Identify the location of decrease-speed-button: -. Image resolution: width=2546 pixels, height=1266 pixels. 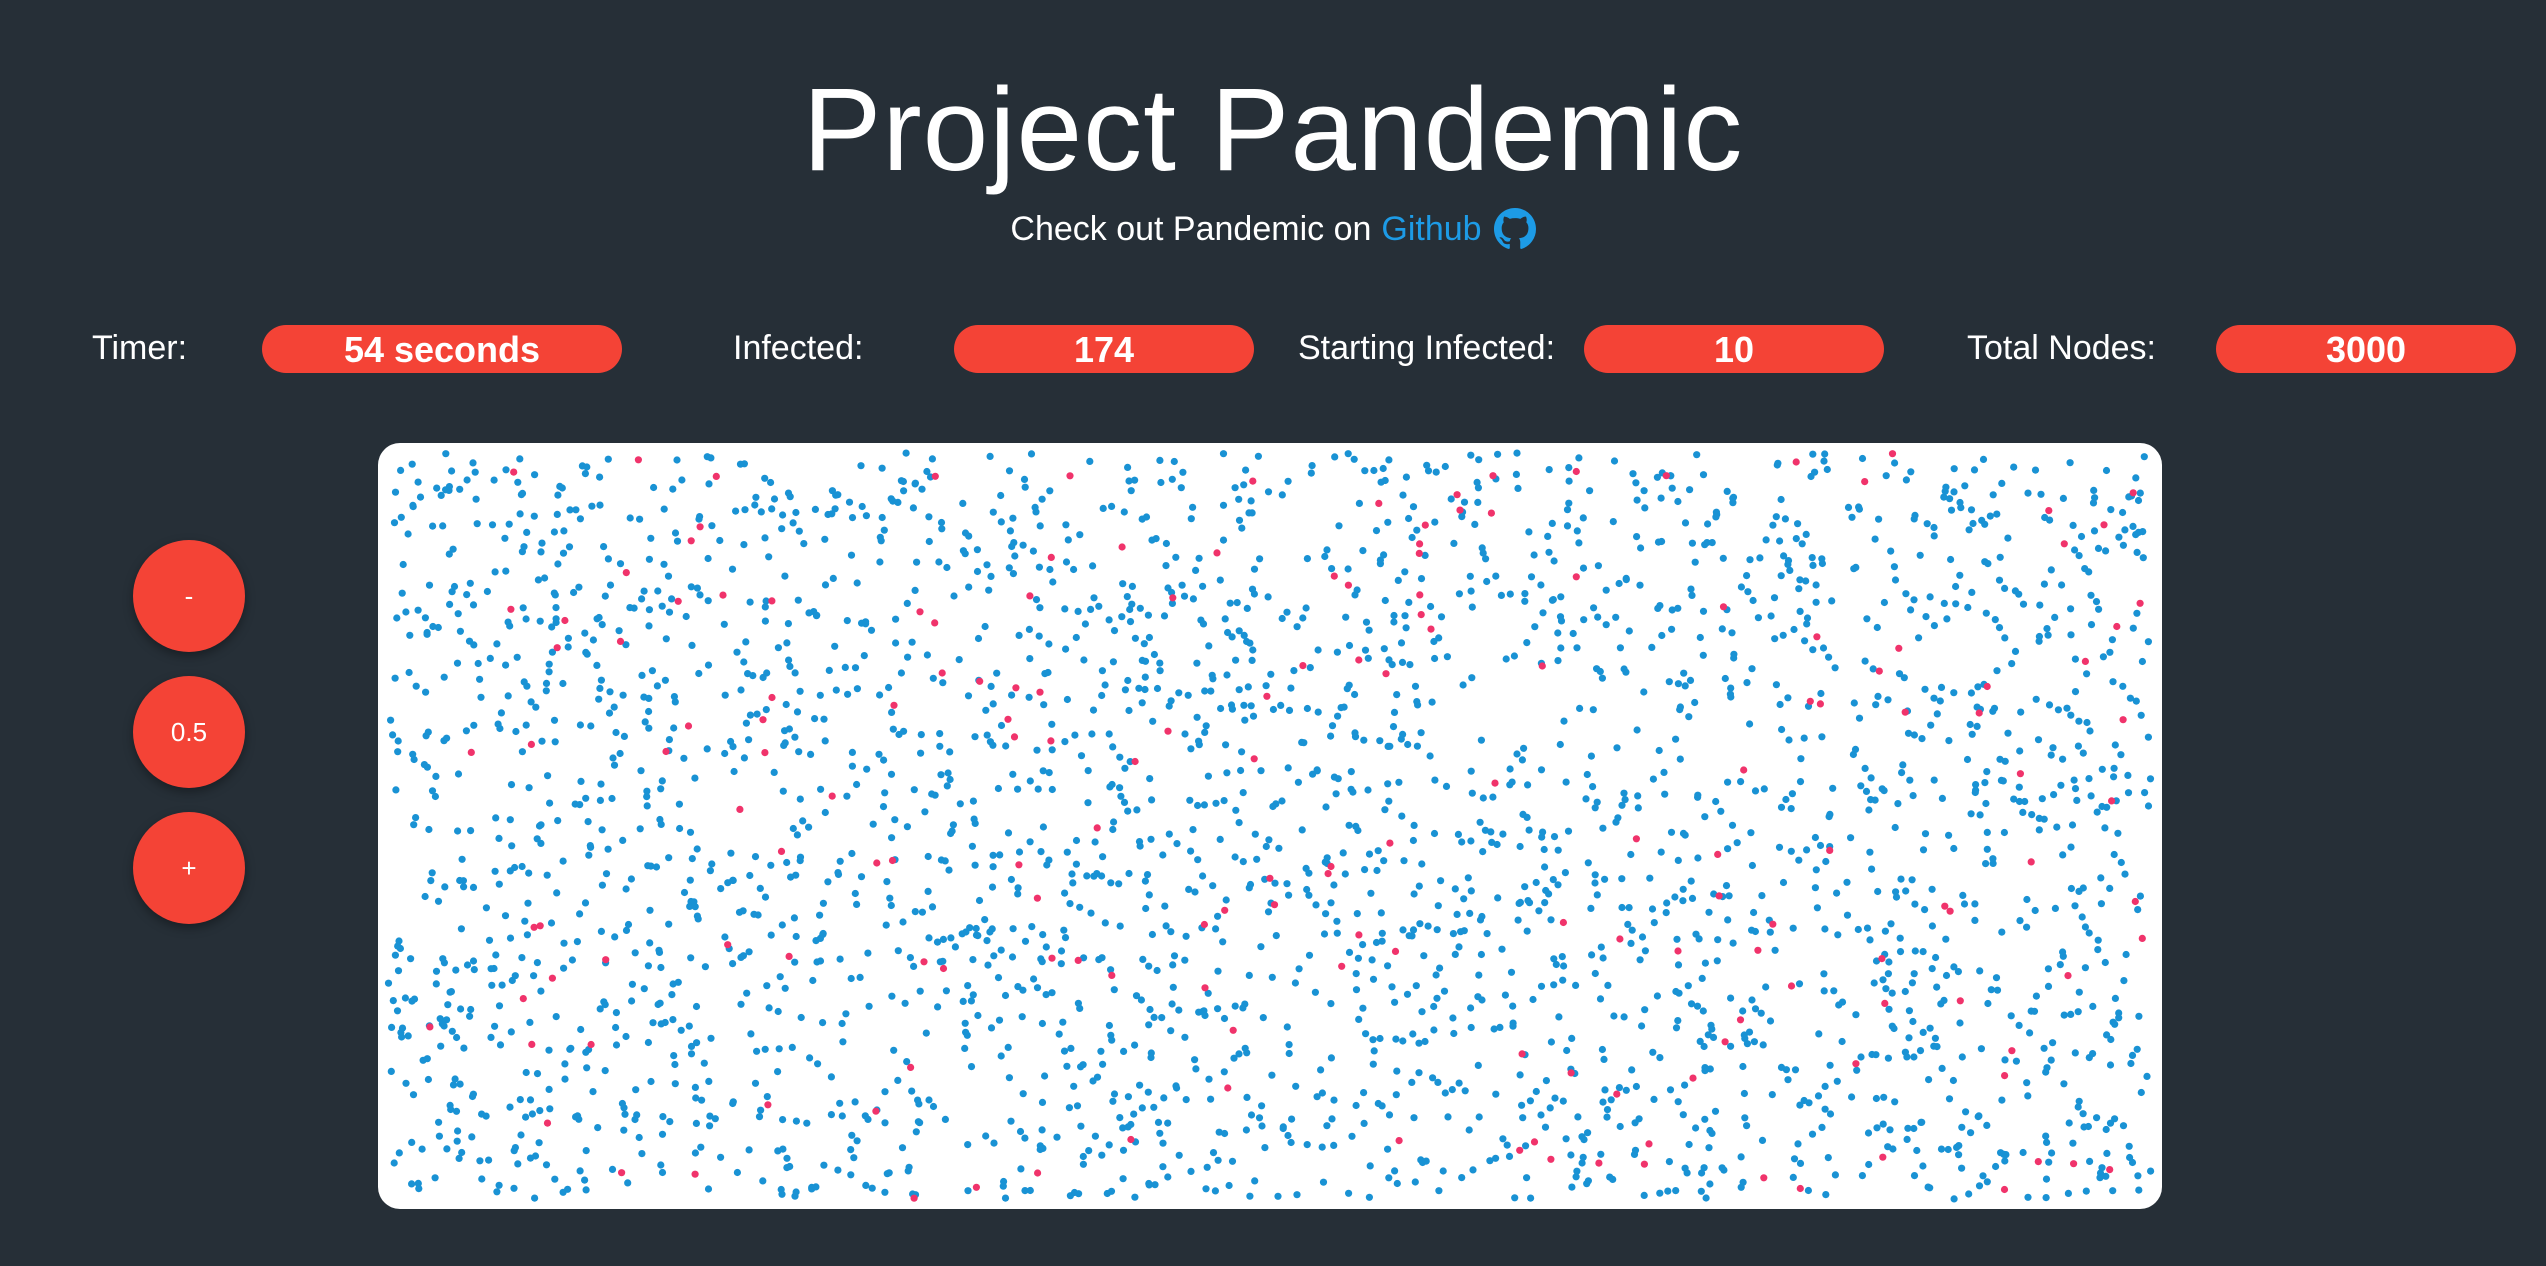
(189, 596).